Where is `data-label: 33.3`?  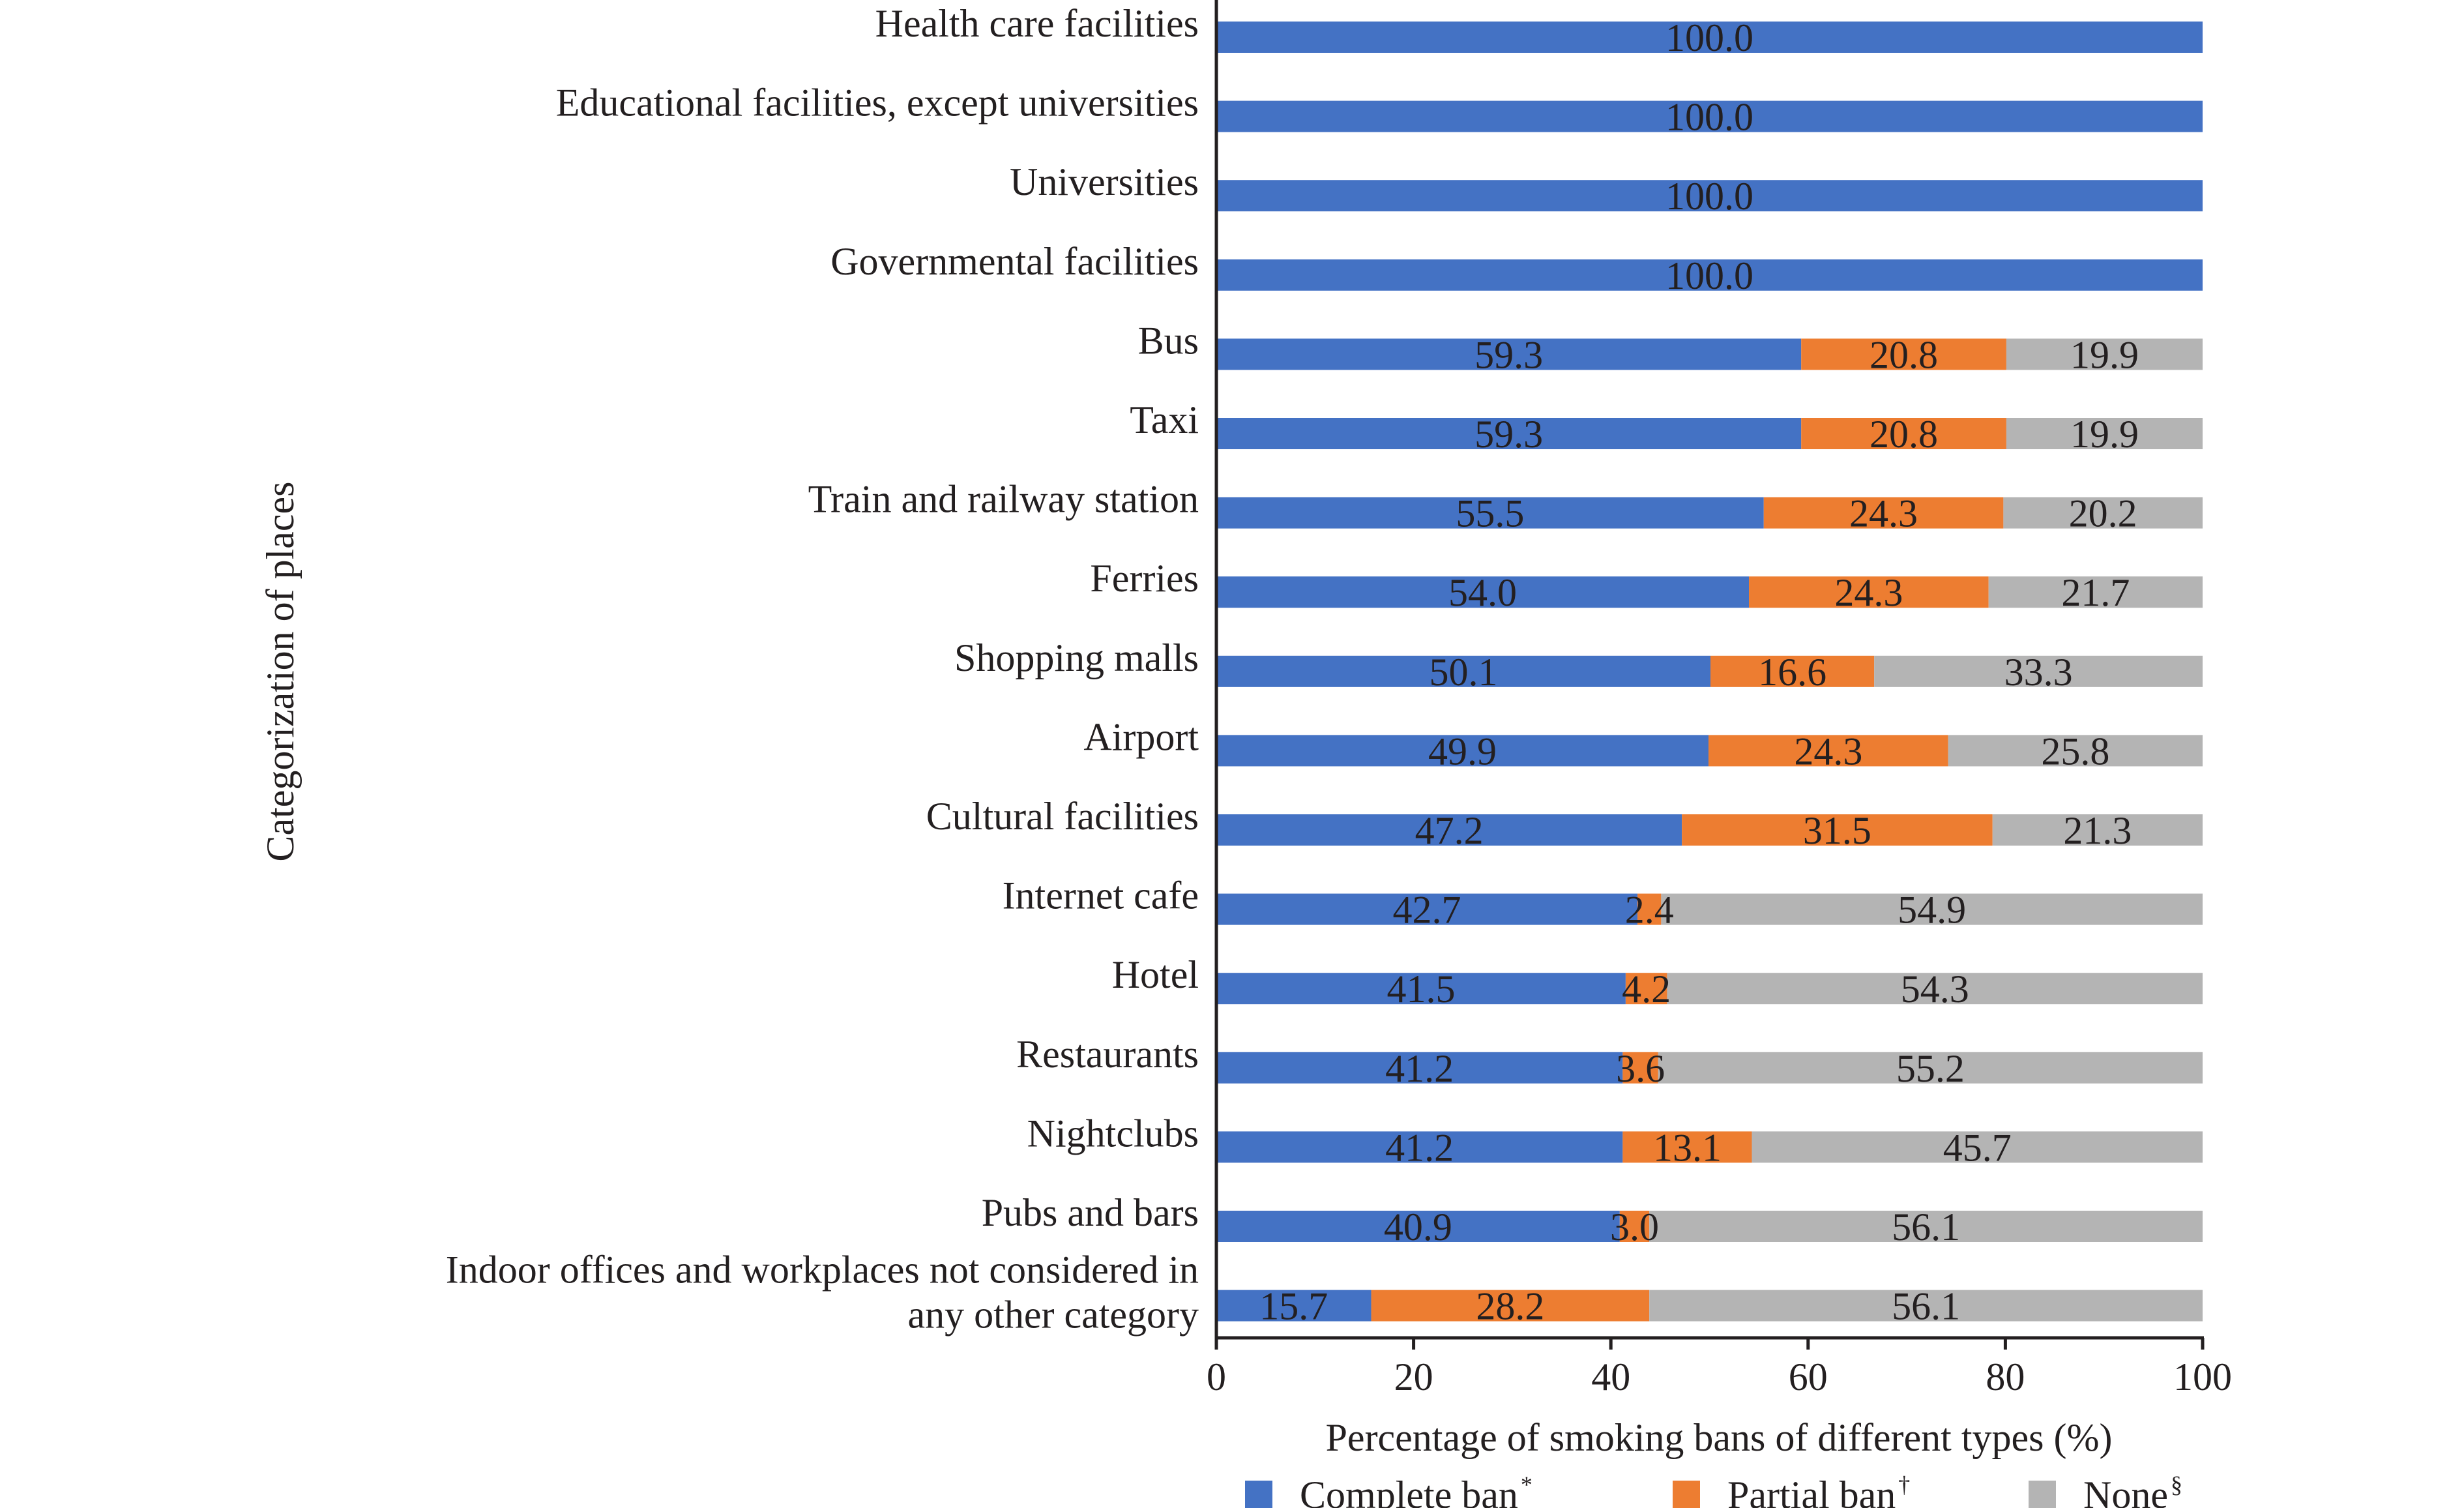
data-label: 33.3 is located at coordinates (2039, 672).